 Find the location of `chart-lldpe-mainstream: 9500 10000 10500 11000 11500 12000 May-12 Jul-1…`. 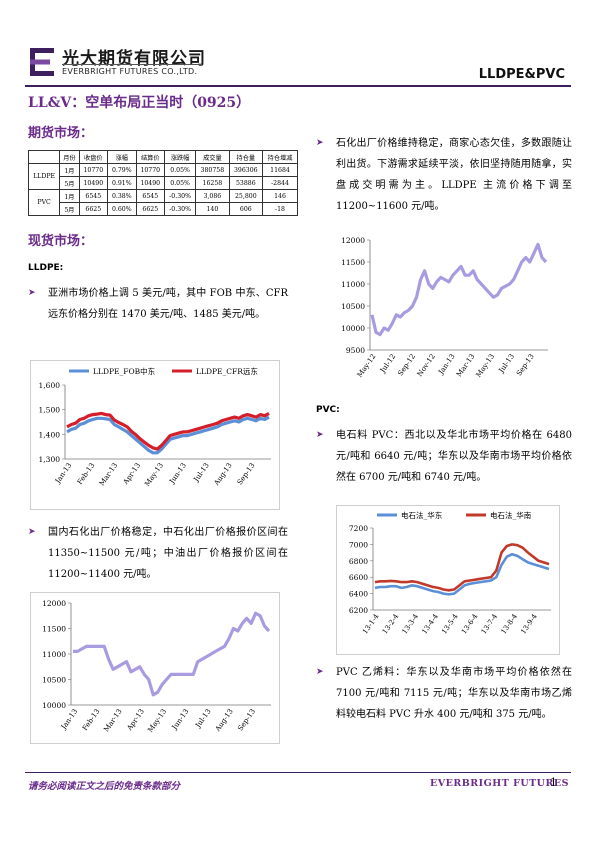

chart-lldpe-mainstream: 9500 10000 10500 11000 11500 12000 May-12 Jul-1… is located at coordinates (444, 306).